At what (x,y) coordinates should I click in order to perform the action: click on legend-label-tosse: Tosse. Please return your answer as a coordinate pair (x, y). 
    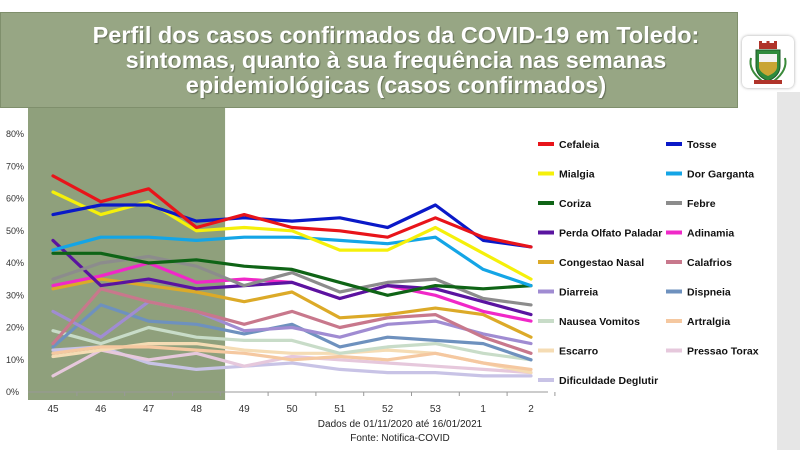
    Looking at the image, I should click on (702, 145).